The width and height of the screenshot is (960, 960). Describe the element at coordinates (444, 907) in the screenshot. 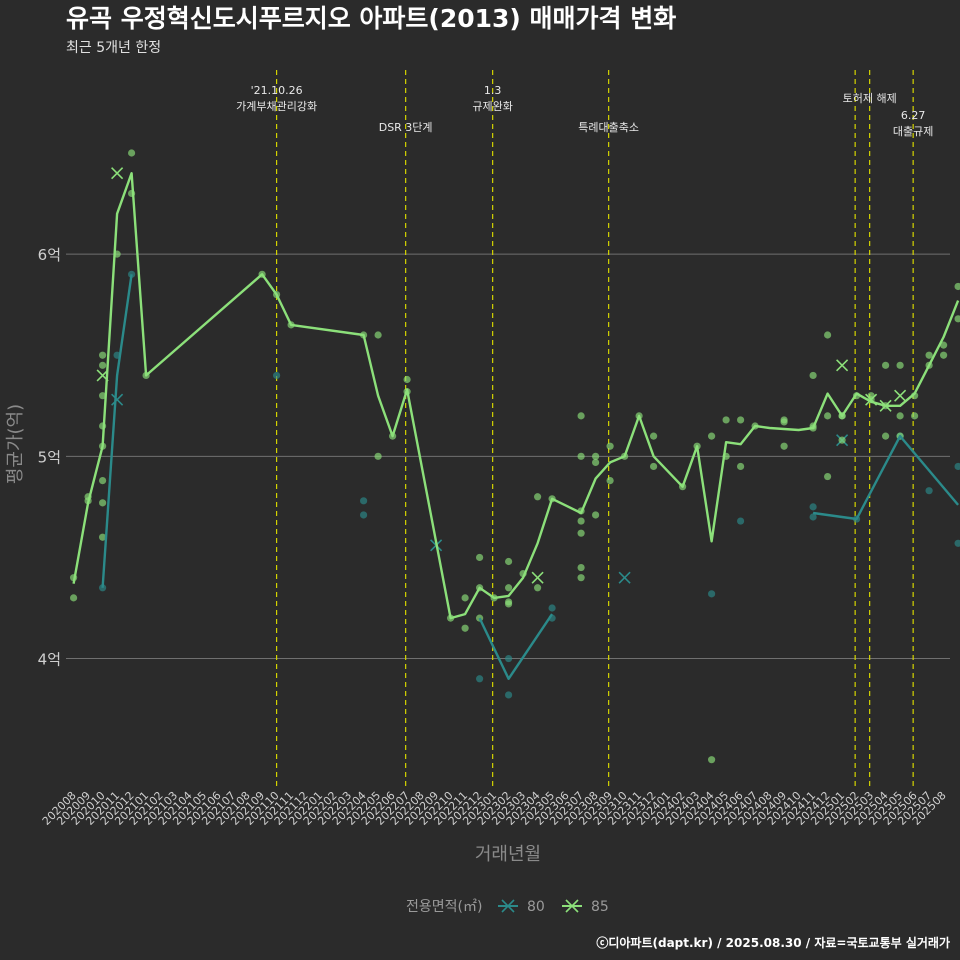

I see `legend-title: 전용면적(㎡)` at that location.